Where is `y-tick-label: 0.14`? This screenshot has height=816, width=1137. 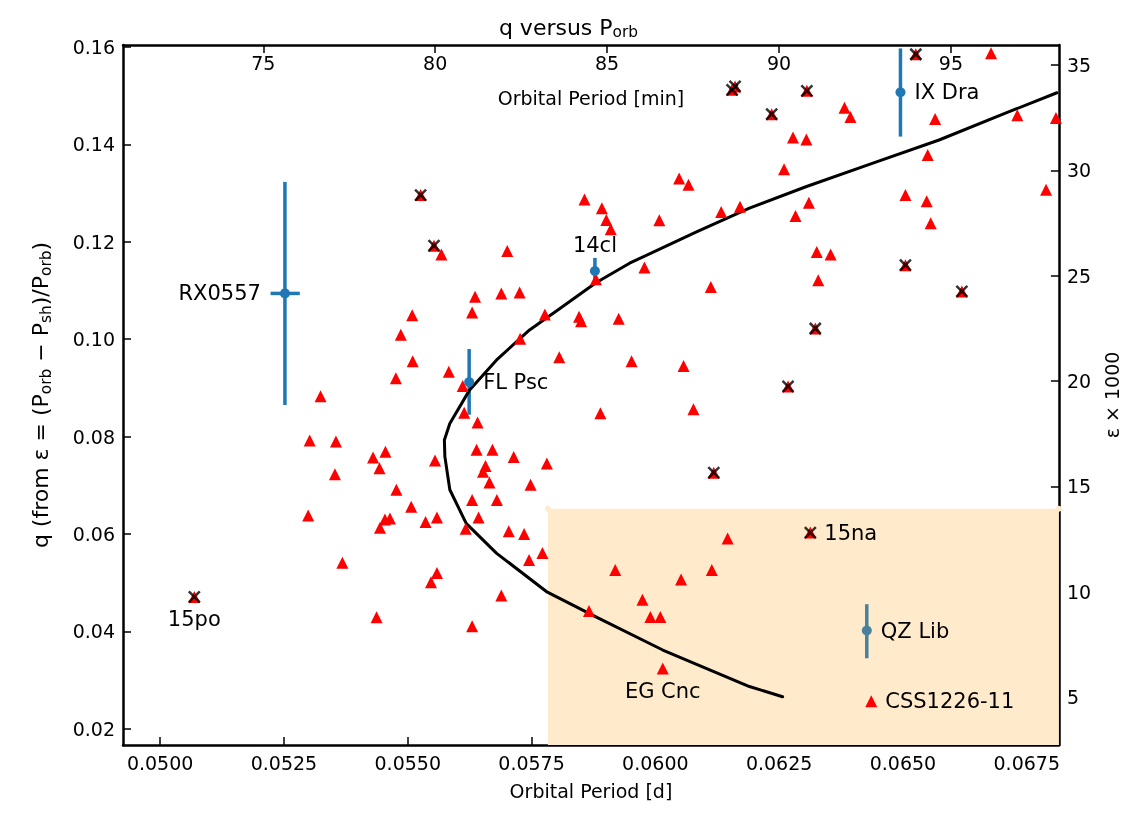
y-tick-label: 0.14 is located at coordinates (93, 144).